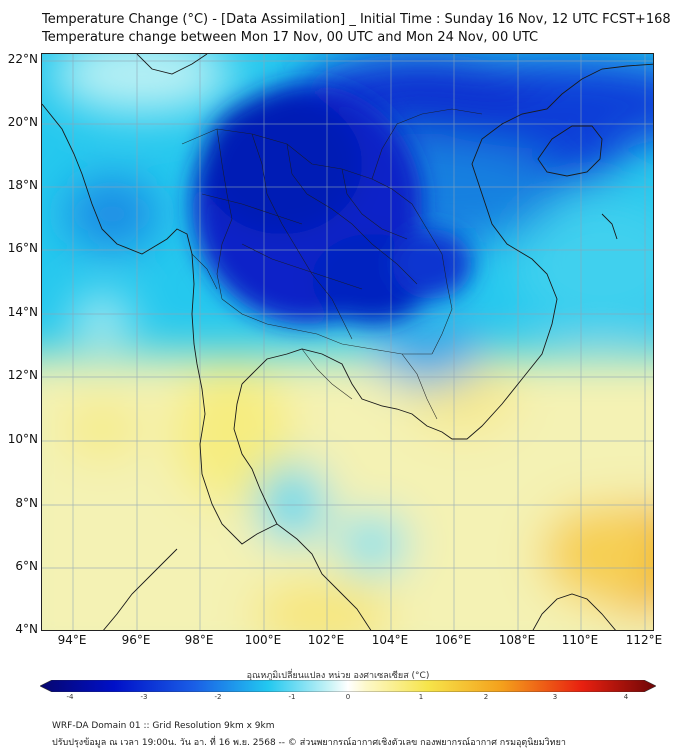 The image size is (676, 756). What do you see at coordinates (199, 640) in the screenshot?
I see `lon-tick-98e: 98°E` at bounding box center [199, 640].